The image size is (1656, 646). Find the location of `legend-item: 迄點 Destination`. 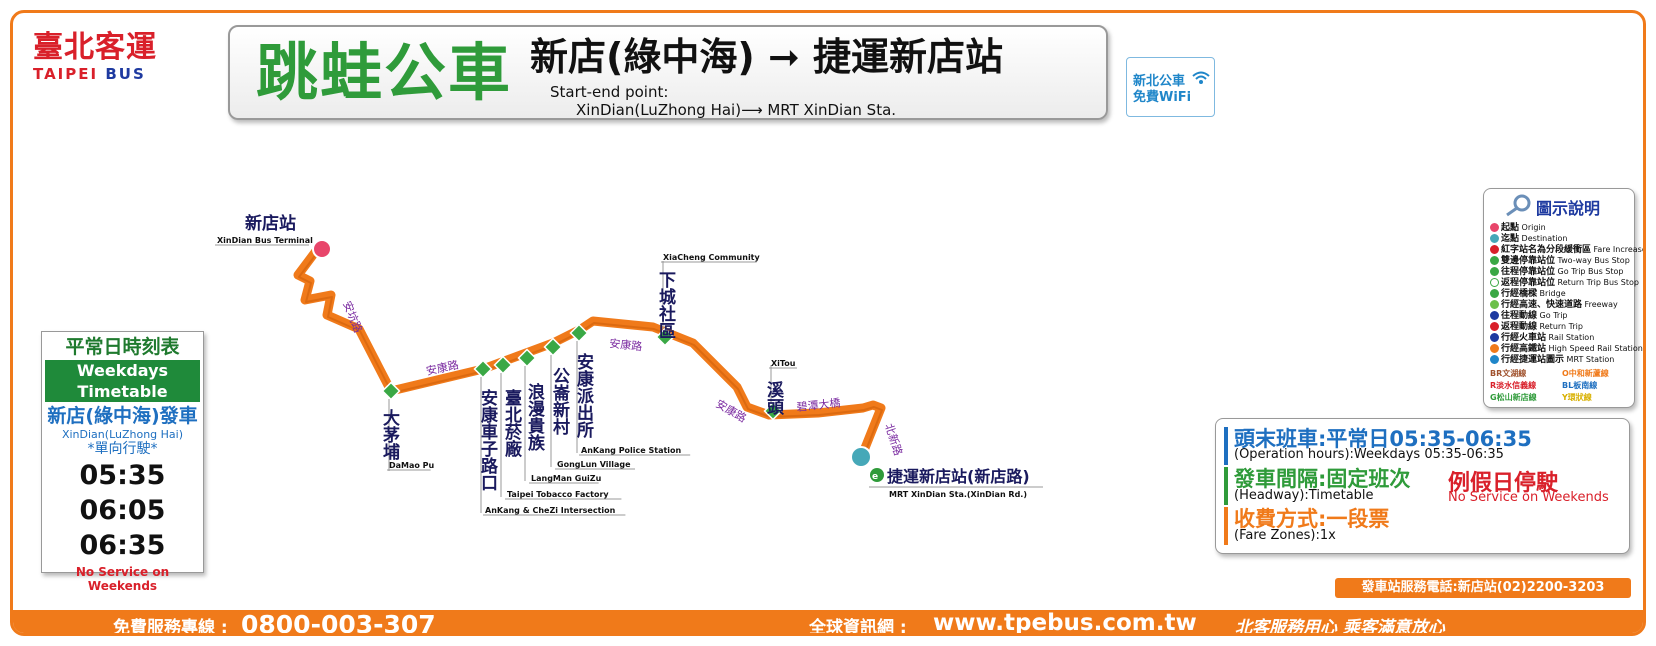

legend-item: 迄點 Destination is located at coordinates (1528, 239).